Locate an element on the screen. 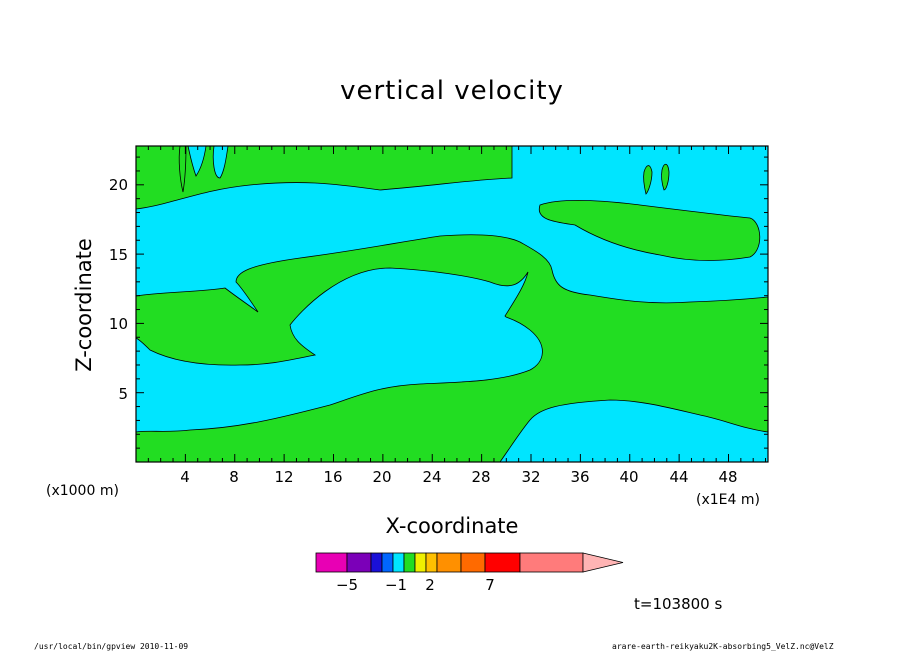 The image size is (904, 654). y-tick-label: 10 is located at coordinates (118, 324).